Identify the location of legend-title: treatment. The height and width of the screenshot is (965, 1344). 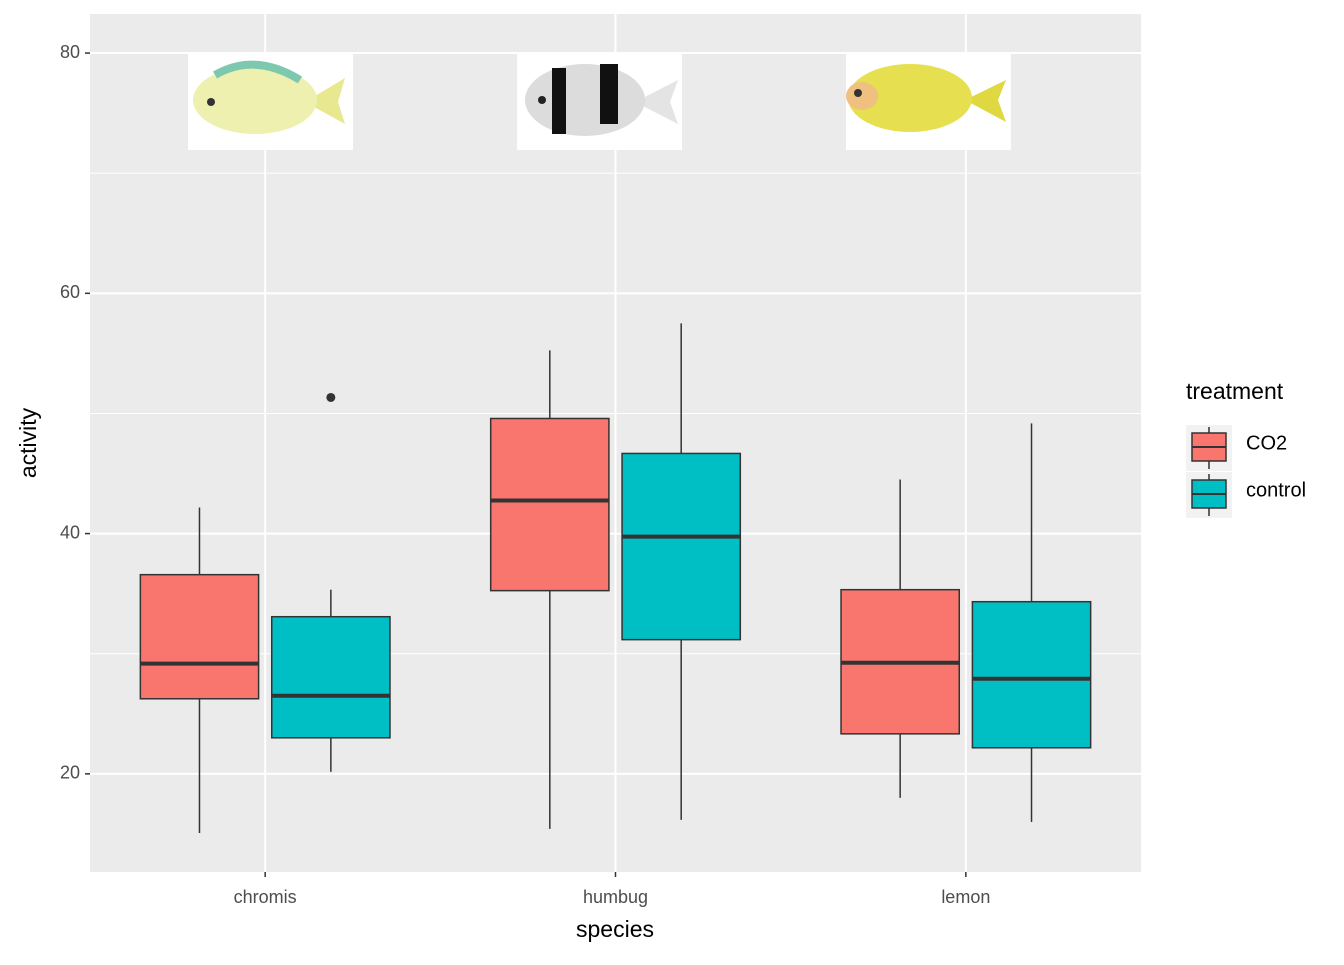
(1235, 391).